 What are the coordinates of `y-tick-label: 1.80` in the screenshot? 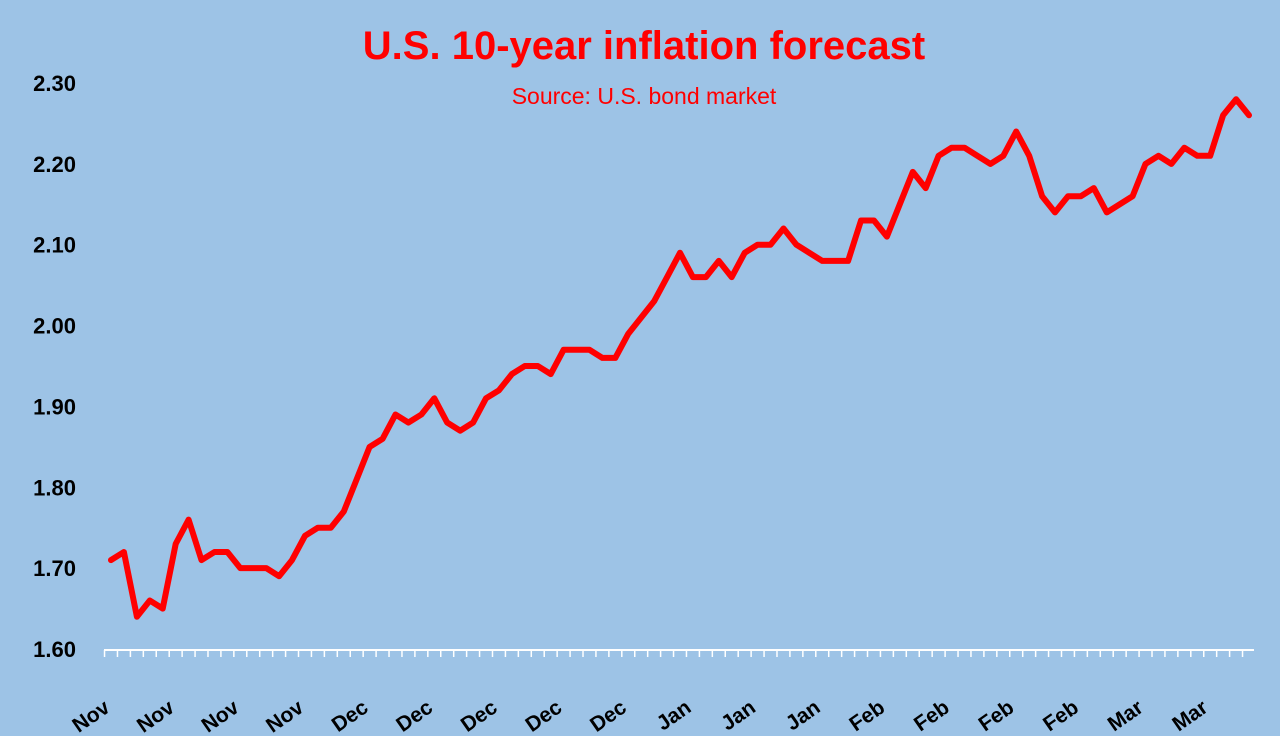 It's located at (54, 487).